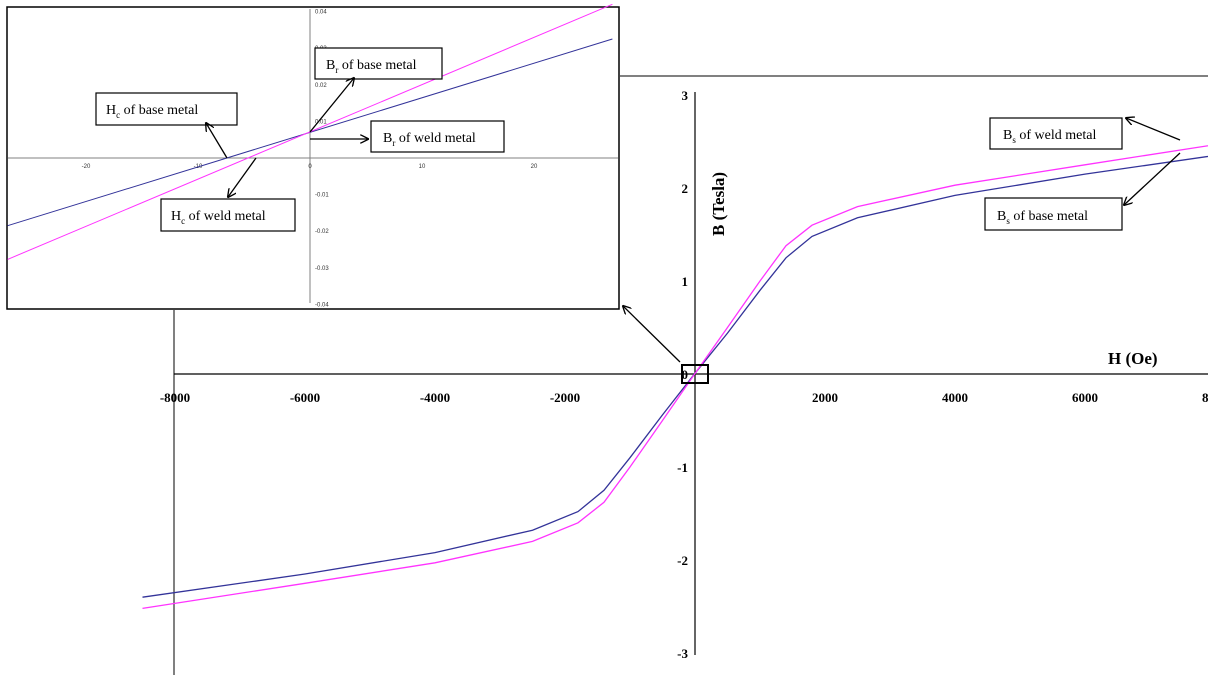 The image size is (1208, 675). What do you see at coordinates (321, 13) in the screenshot?
I see `inset-y-tick-label: 0.04` at bounding box center [321, 13].